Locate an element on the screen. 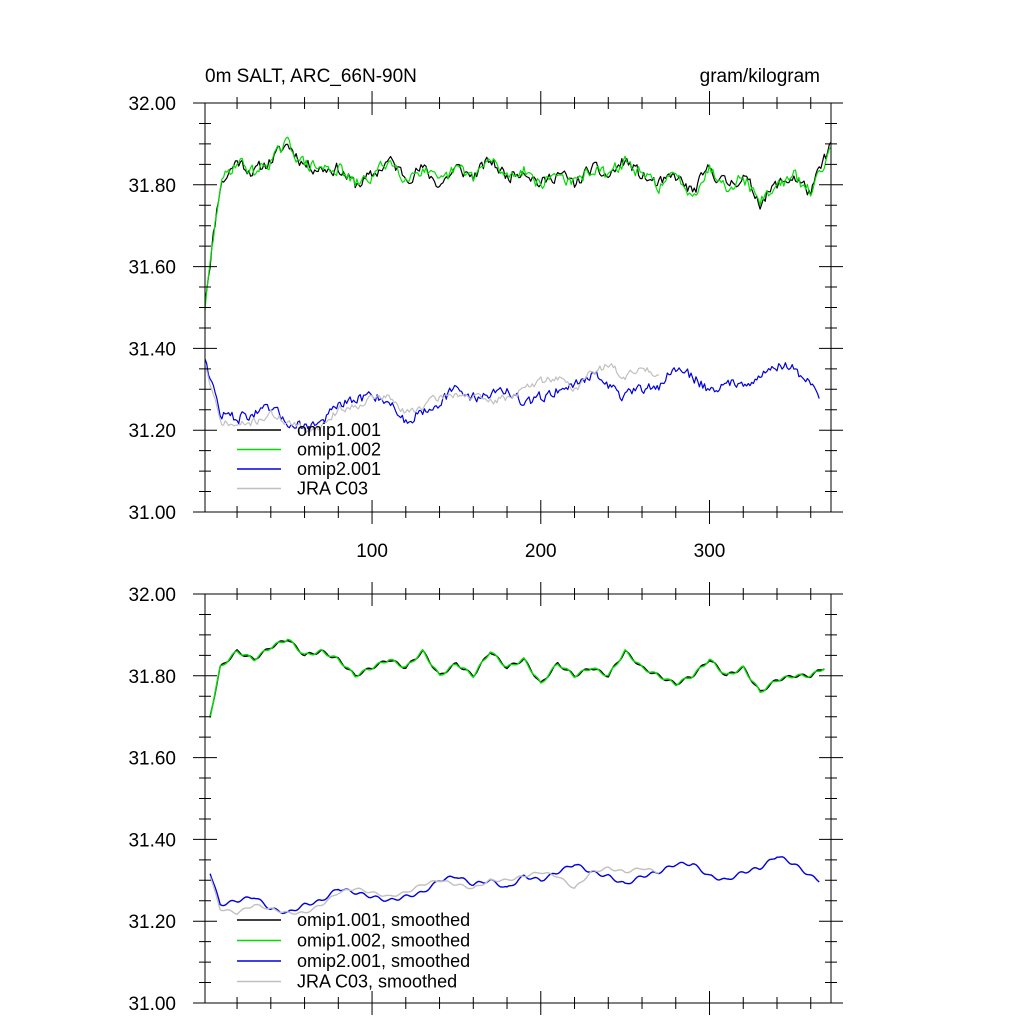 This screenshot has height=1024, width=1024. top-x-tick-label: 100 is located at coordinates (372, 551).